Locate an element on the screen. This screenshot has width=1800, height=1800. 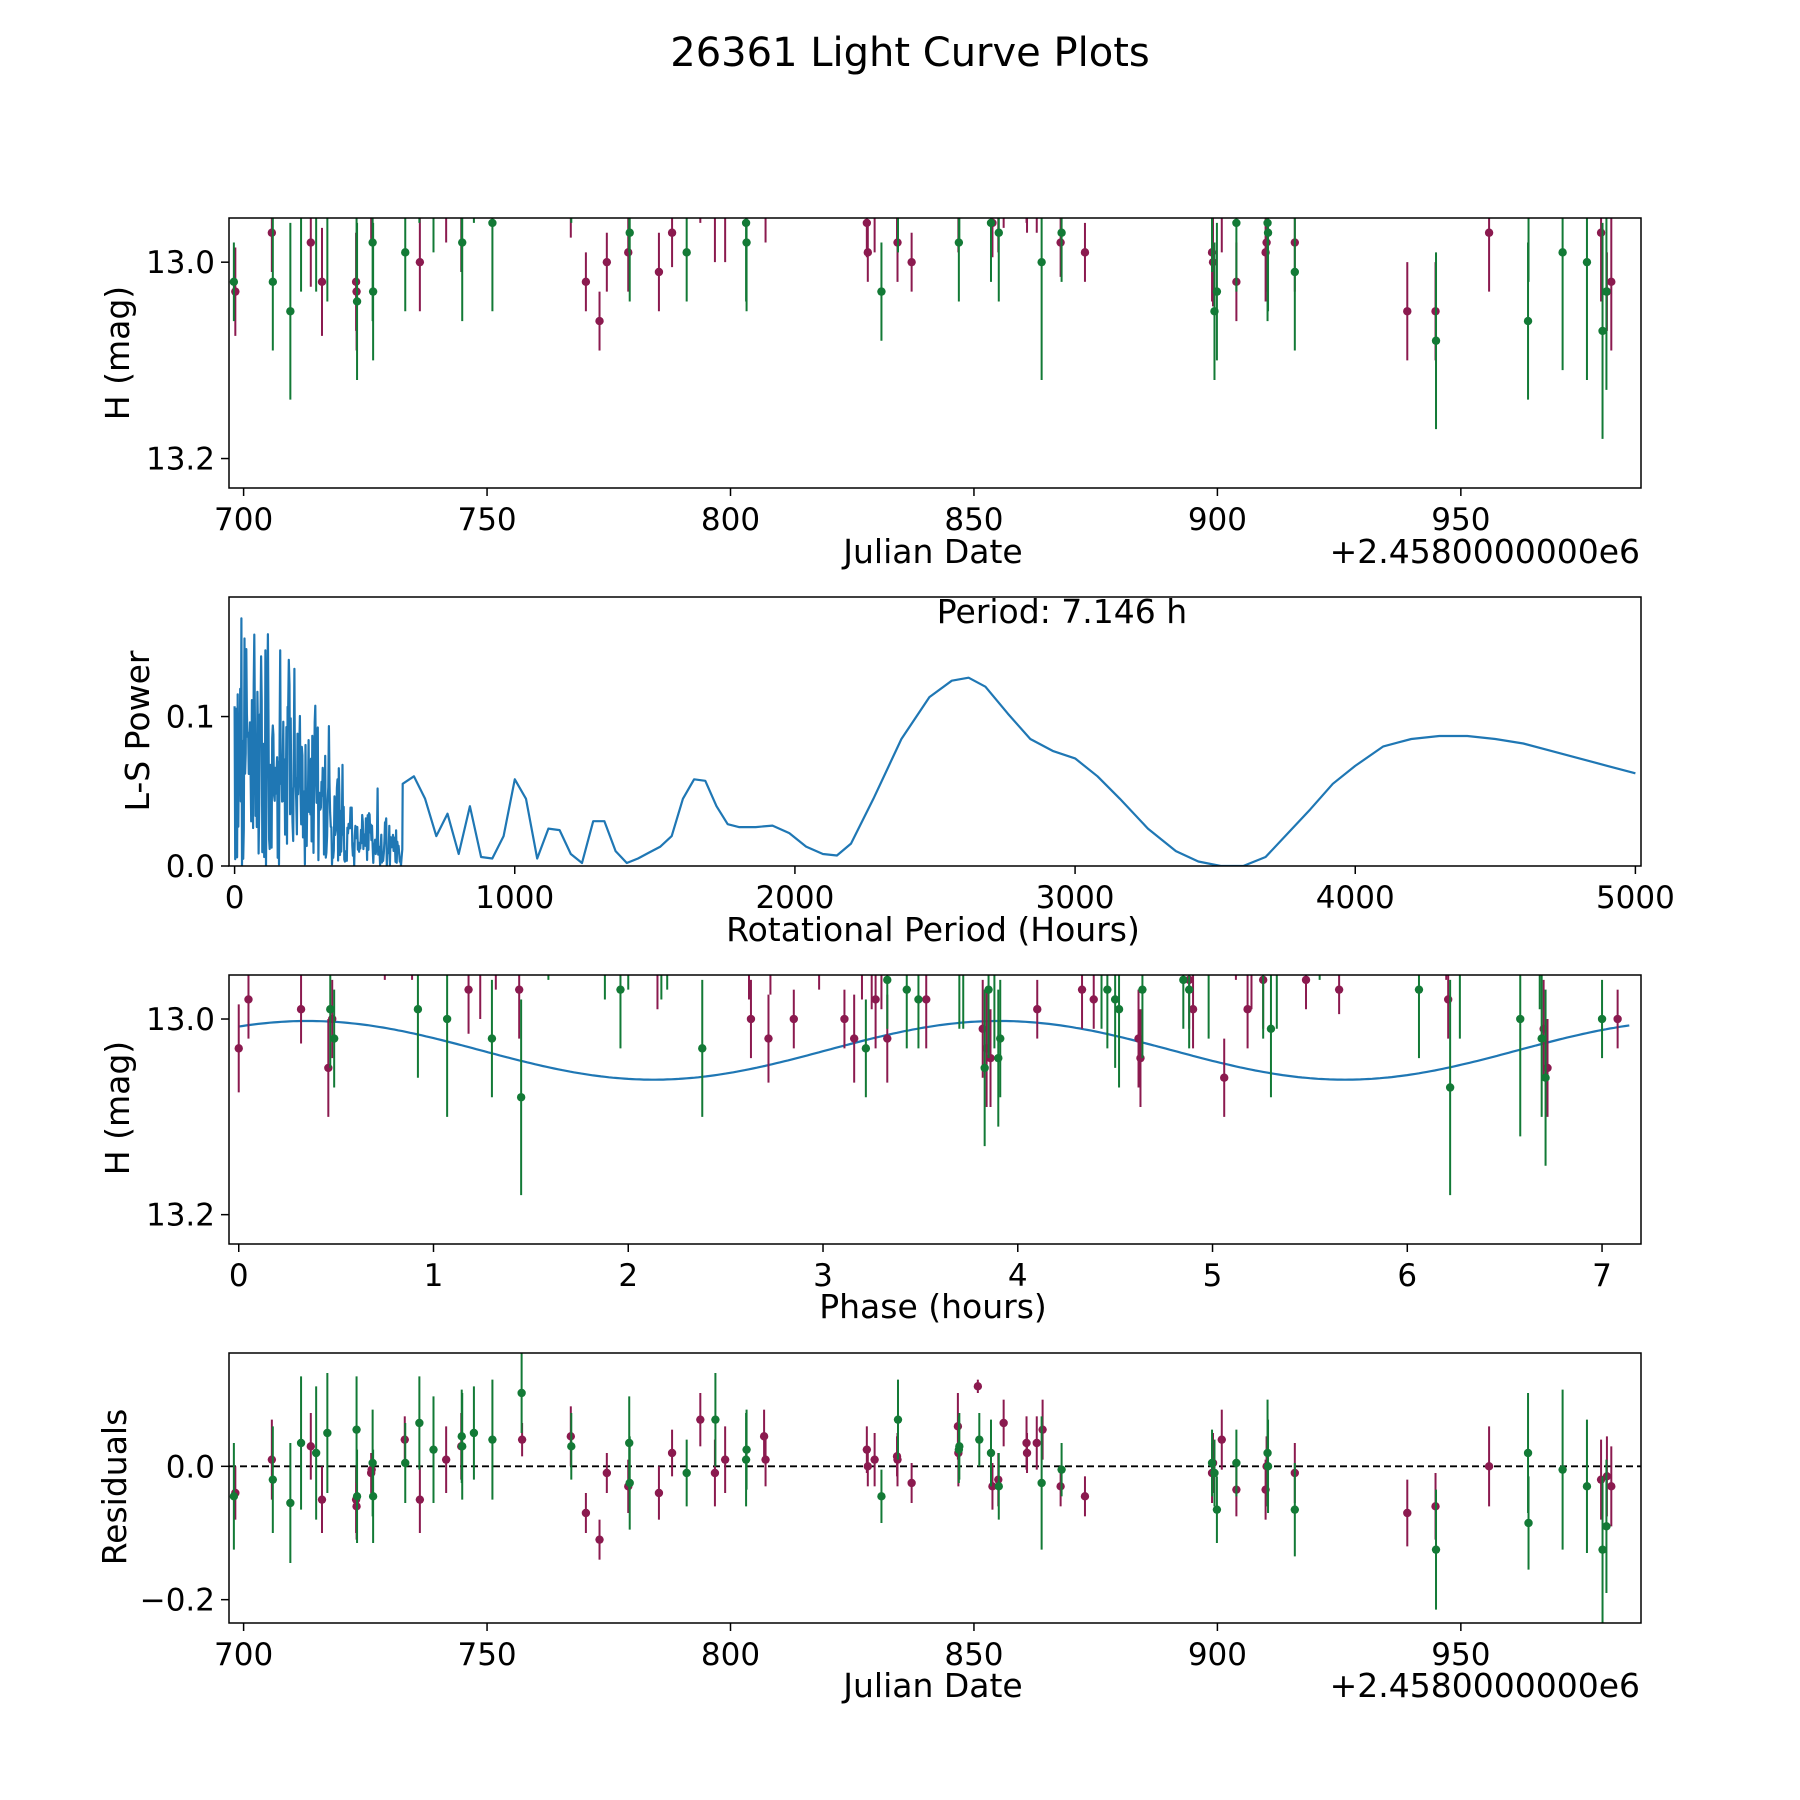
residuals-x-offset: +2.4580000000e6 is located at coordinates (1485, 1685).